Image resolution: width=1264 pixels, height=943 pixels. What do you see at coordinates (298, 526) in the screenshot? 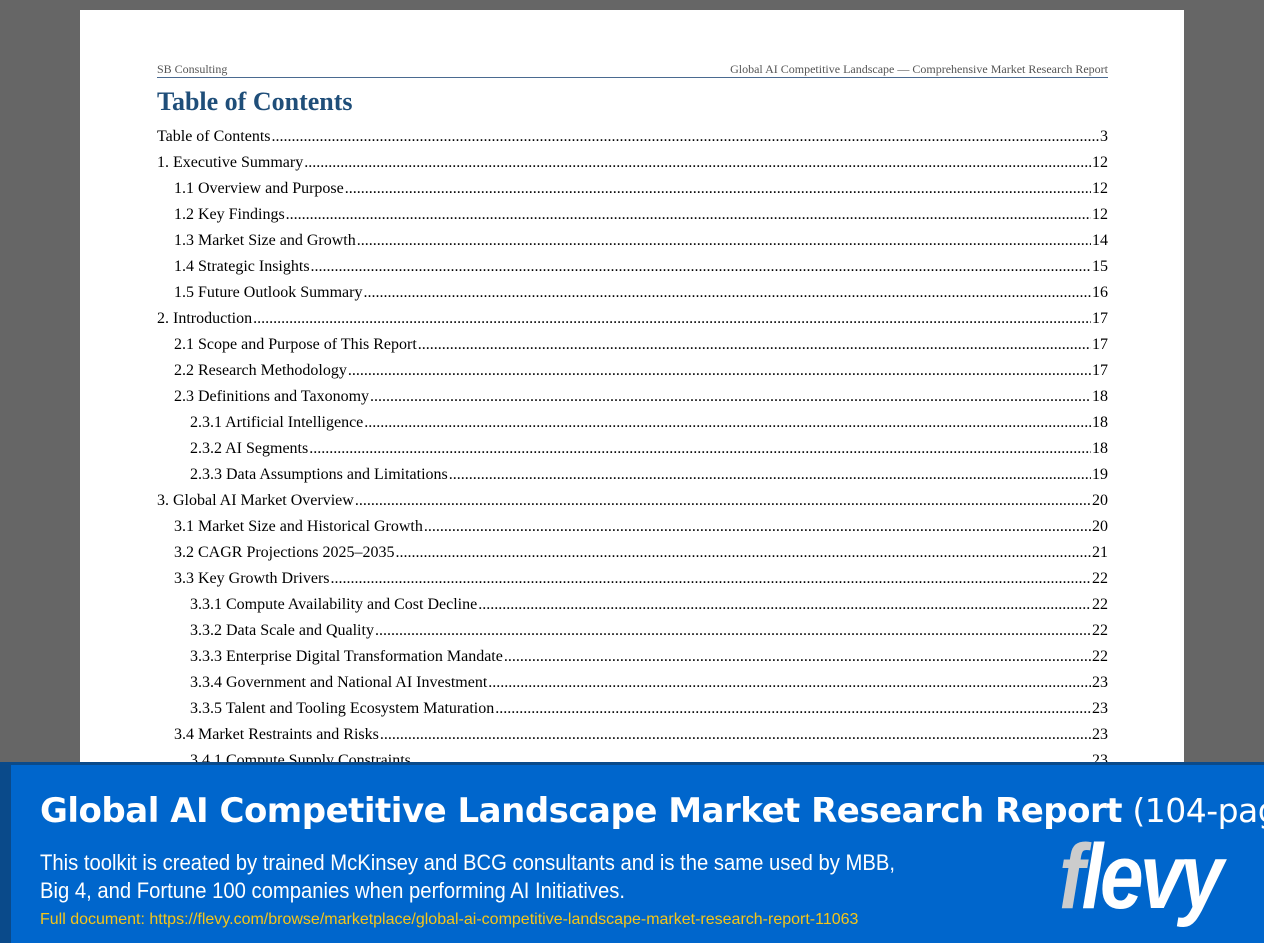
I see `toc-entry-label: 3.1 Market Size and Historical Growth` at bounding box center [298, 526].